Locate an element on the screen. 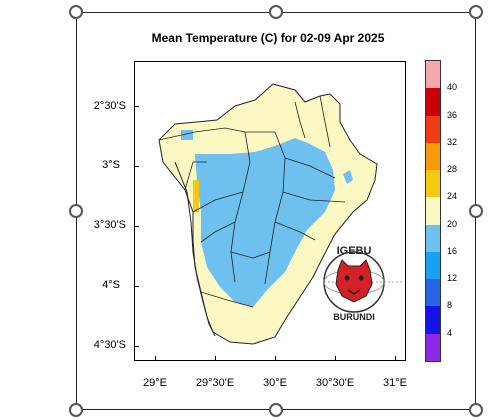  resize-handle-top-left is located at coordinates (76, 12).